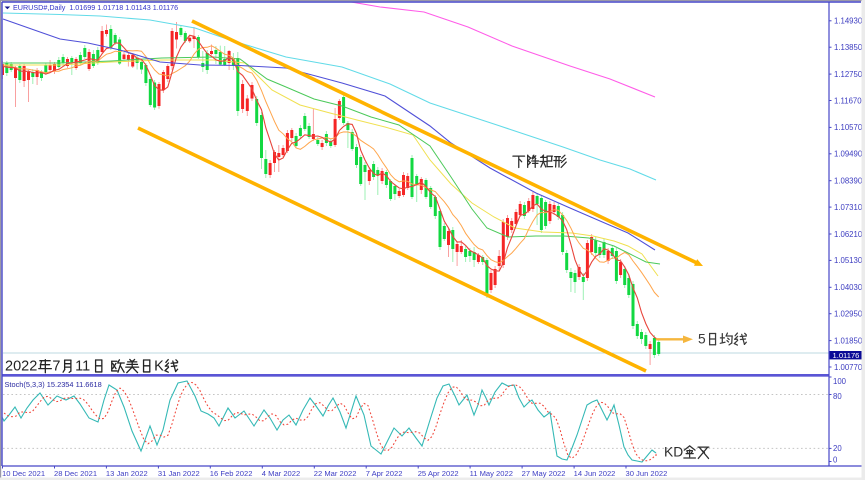 This screenshot has height=480, width=865. What do you see at coordinates (848, 314) in the screenshot?
I see `svg-text: 1.02950` at bounding box center [848, 314].